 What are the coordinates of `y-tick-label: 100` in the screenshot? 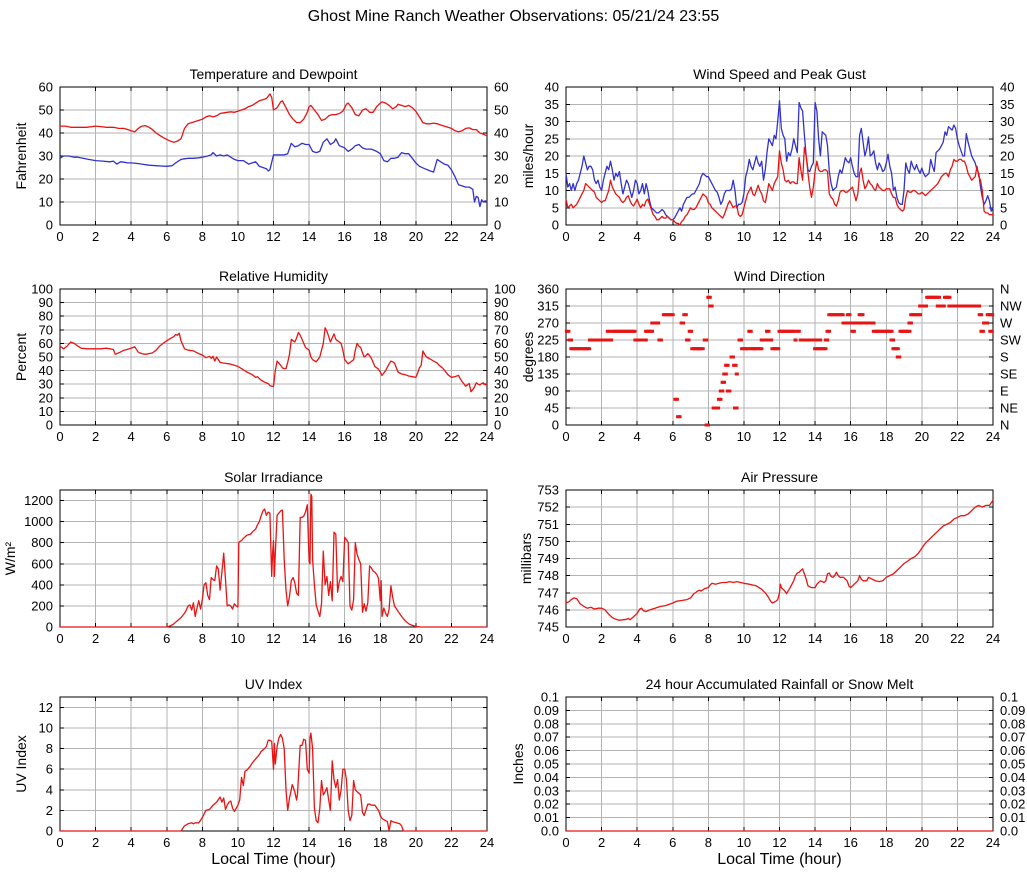 It's located at (42, 289).